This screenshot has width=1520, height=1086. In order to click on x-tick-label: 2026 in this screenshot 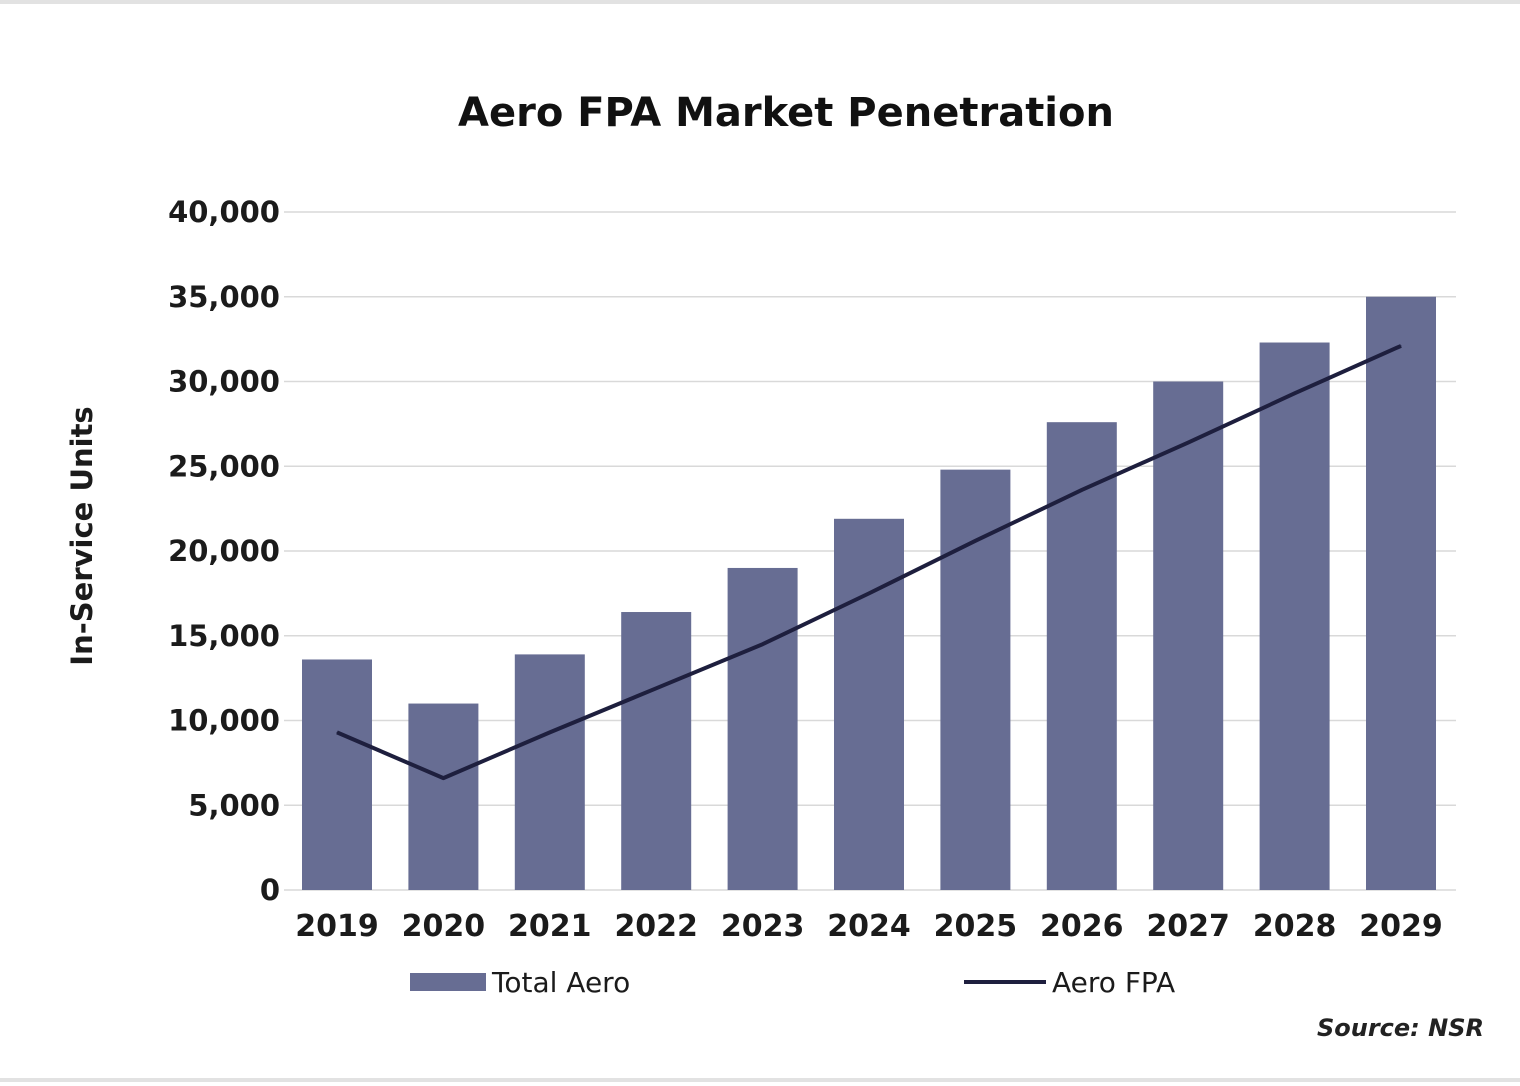, I will do `click(1082, 926)`.